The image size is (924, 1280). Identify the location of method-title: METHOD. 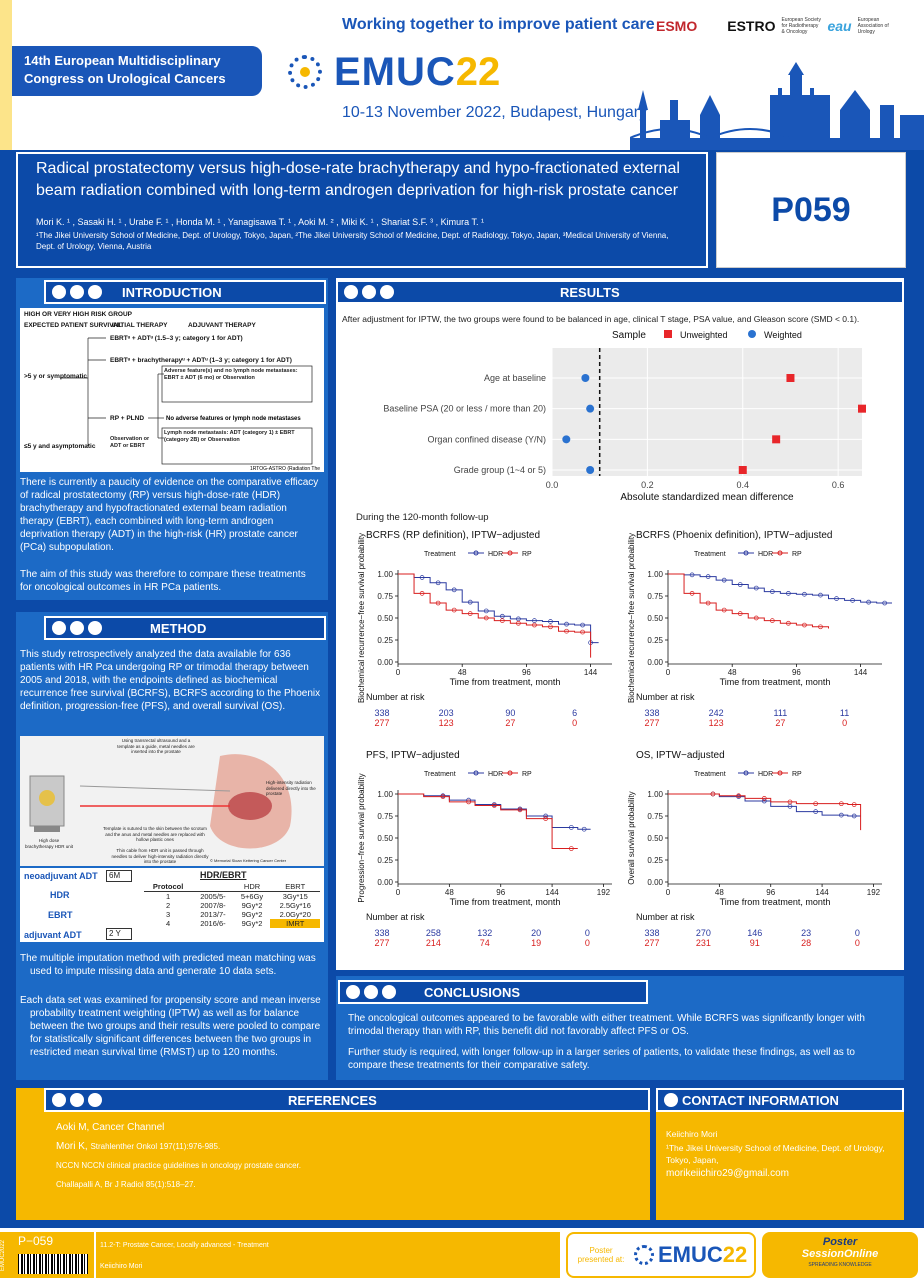
(178, 628).